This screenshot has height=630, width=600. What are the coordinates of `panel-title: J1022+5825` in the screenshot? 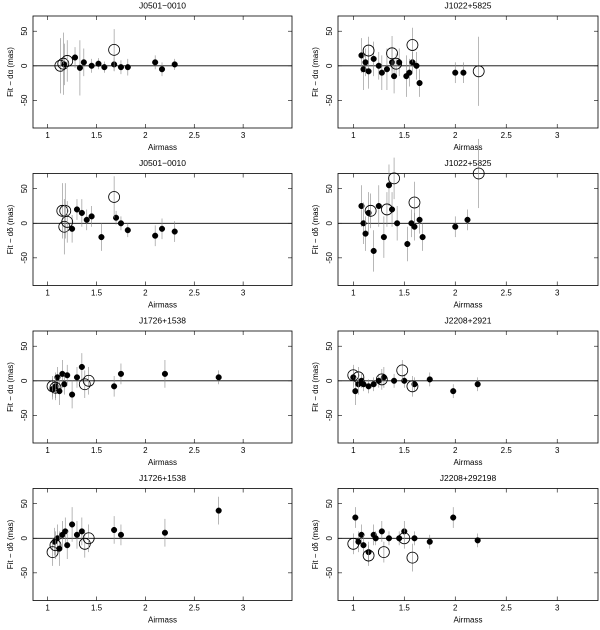 It's located at (467, 5).